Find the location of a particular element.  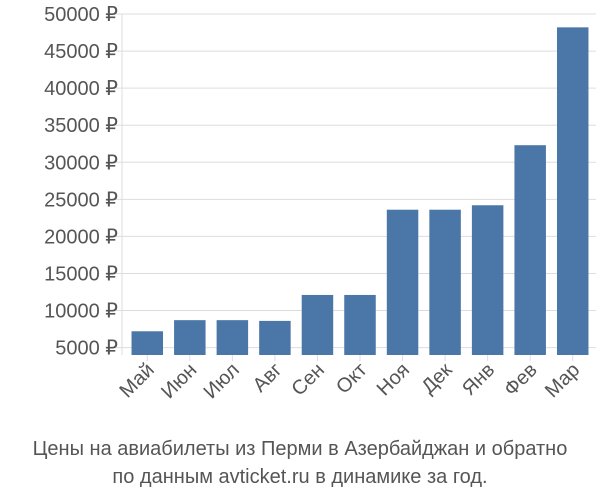

y-tick-label: 35000 ₽ is located at coordinates (81, 126).